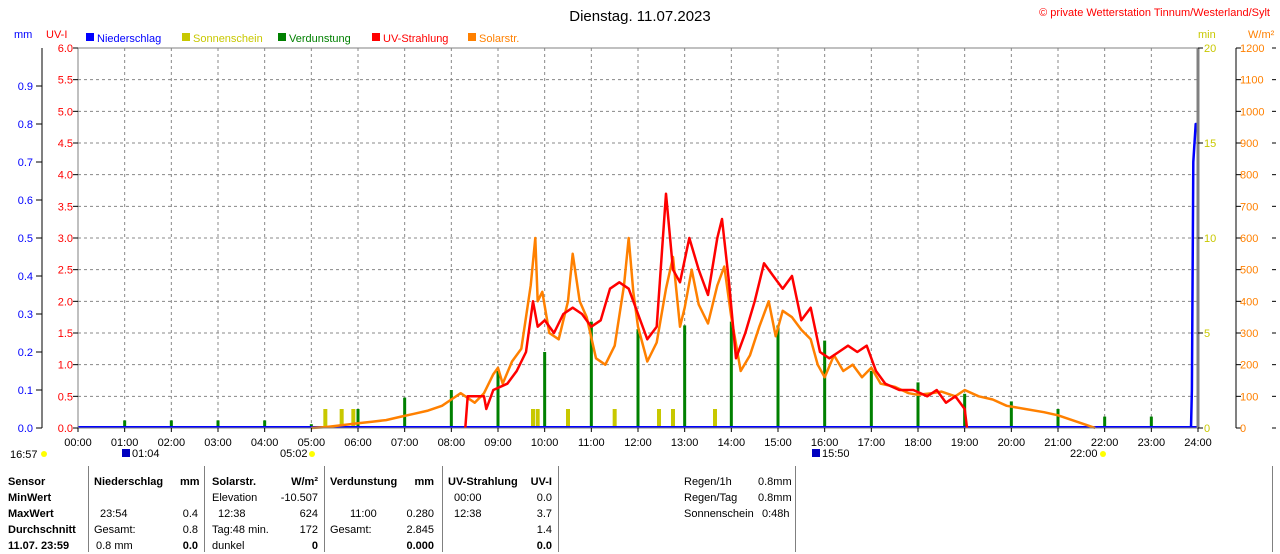 This screenshot has width=1280, height=554. What do you see at coordinates (1207, 429) in the screenshot?
I see `min-axis-label: 0` at bounding box center [1207, 429].